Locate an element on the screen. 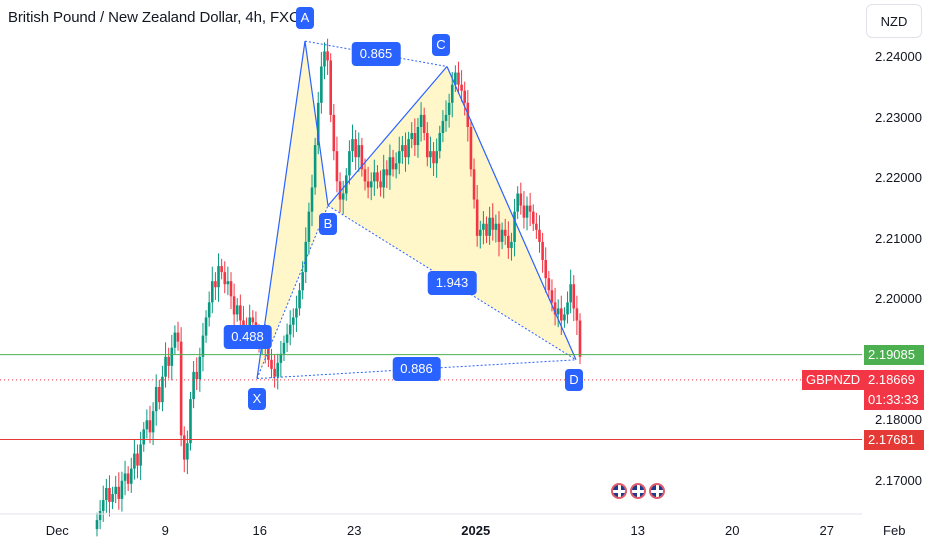 Image resolution: width=932 pixels, height=550 pixels. pattern-point-c: C is located at coordinates (441, 44).